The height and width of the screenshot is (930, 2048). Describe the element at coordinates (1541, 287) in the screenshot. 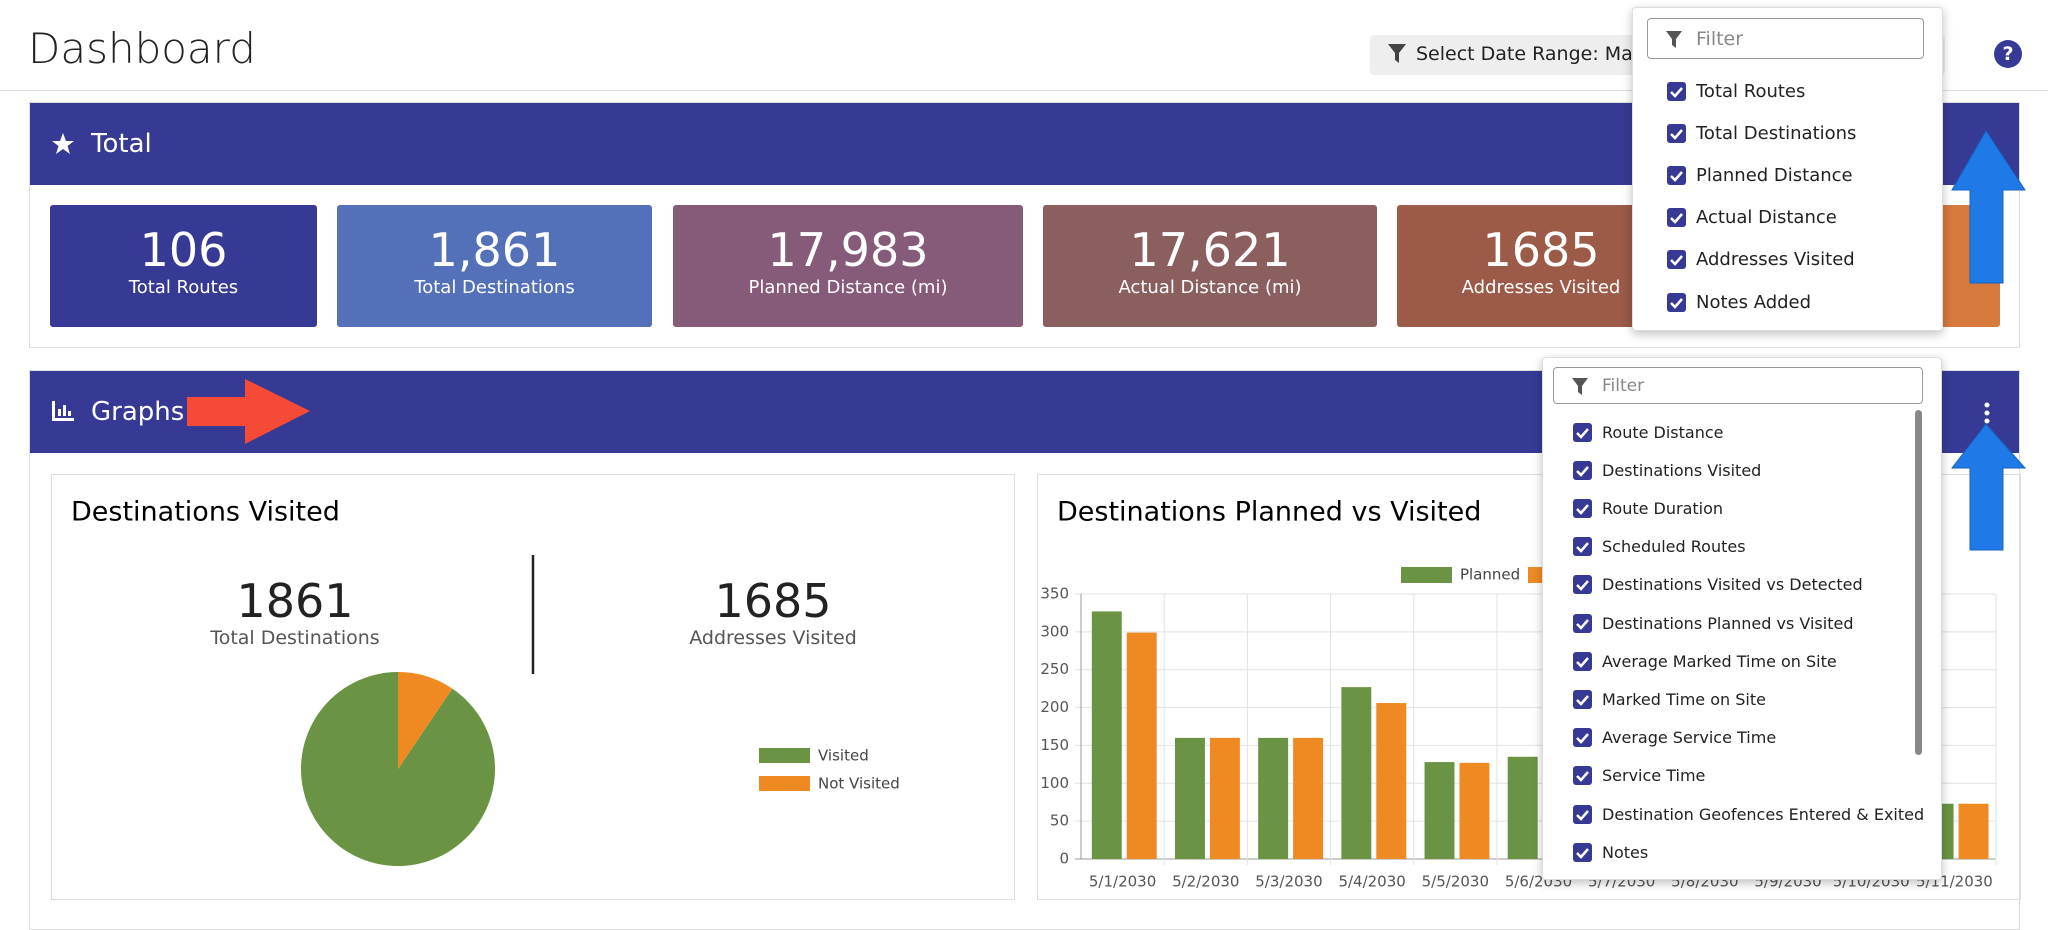

I see `card-label: Addresses Visited` at that location.